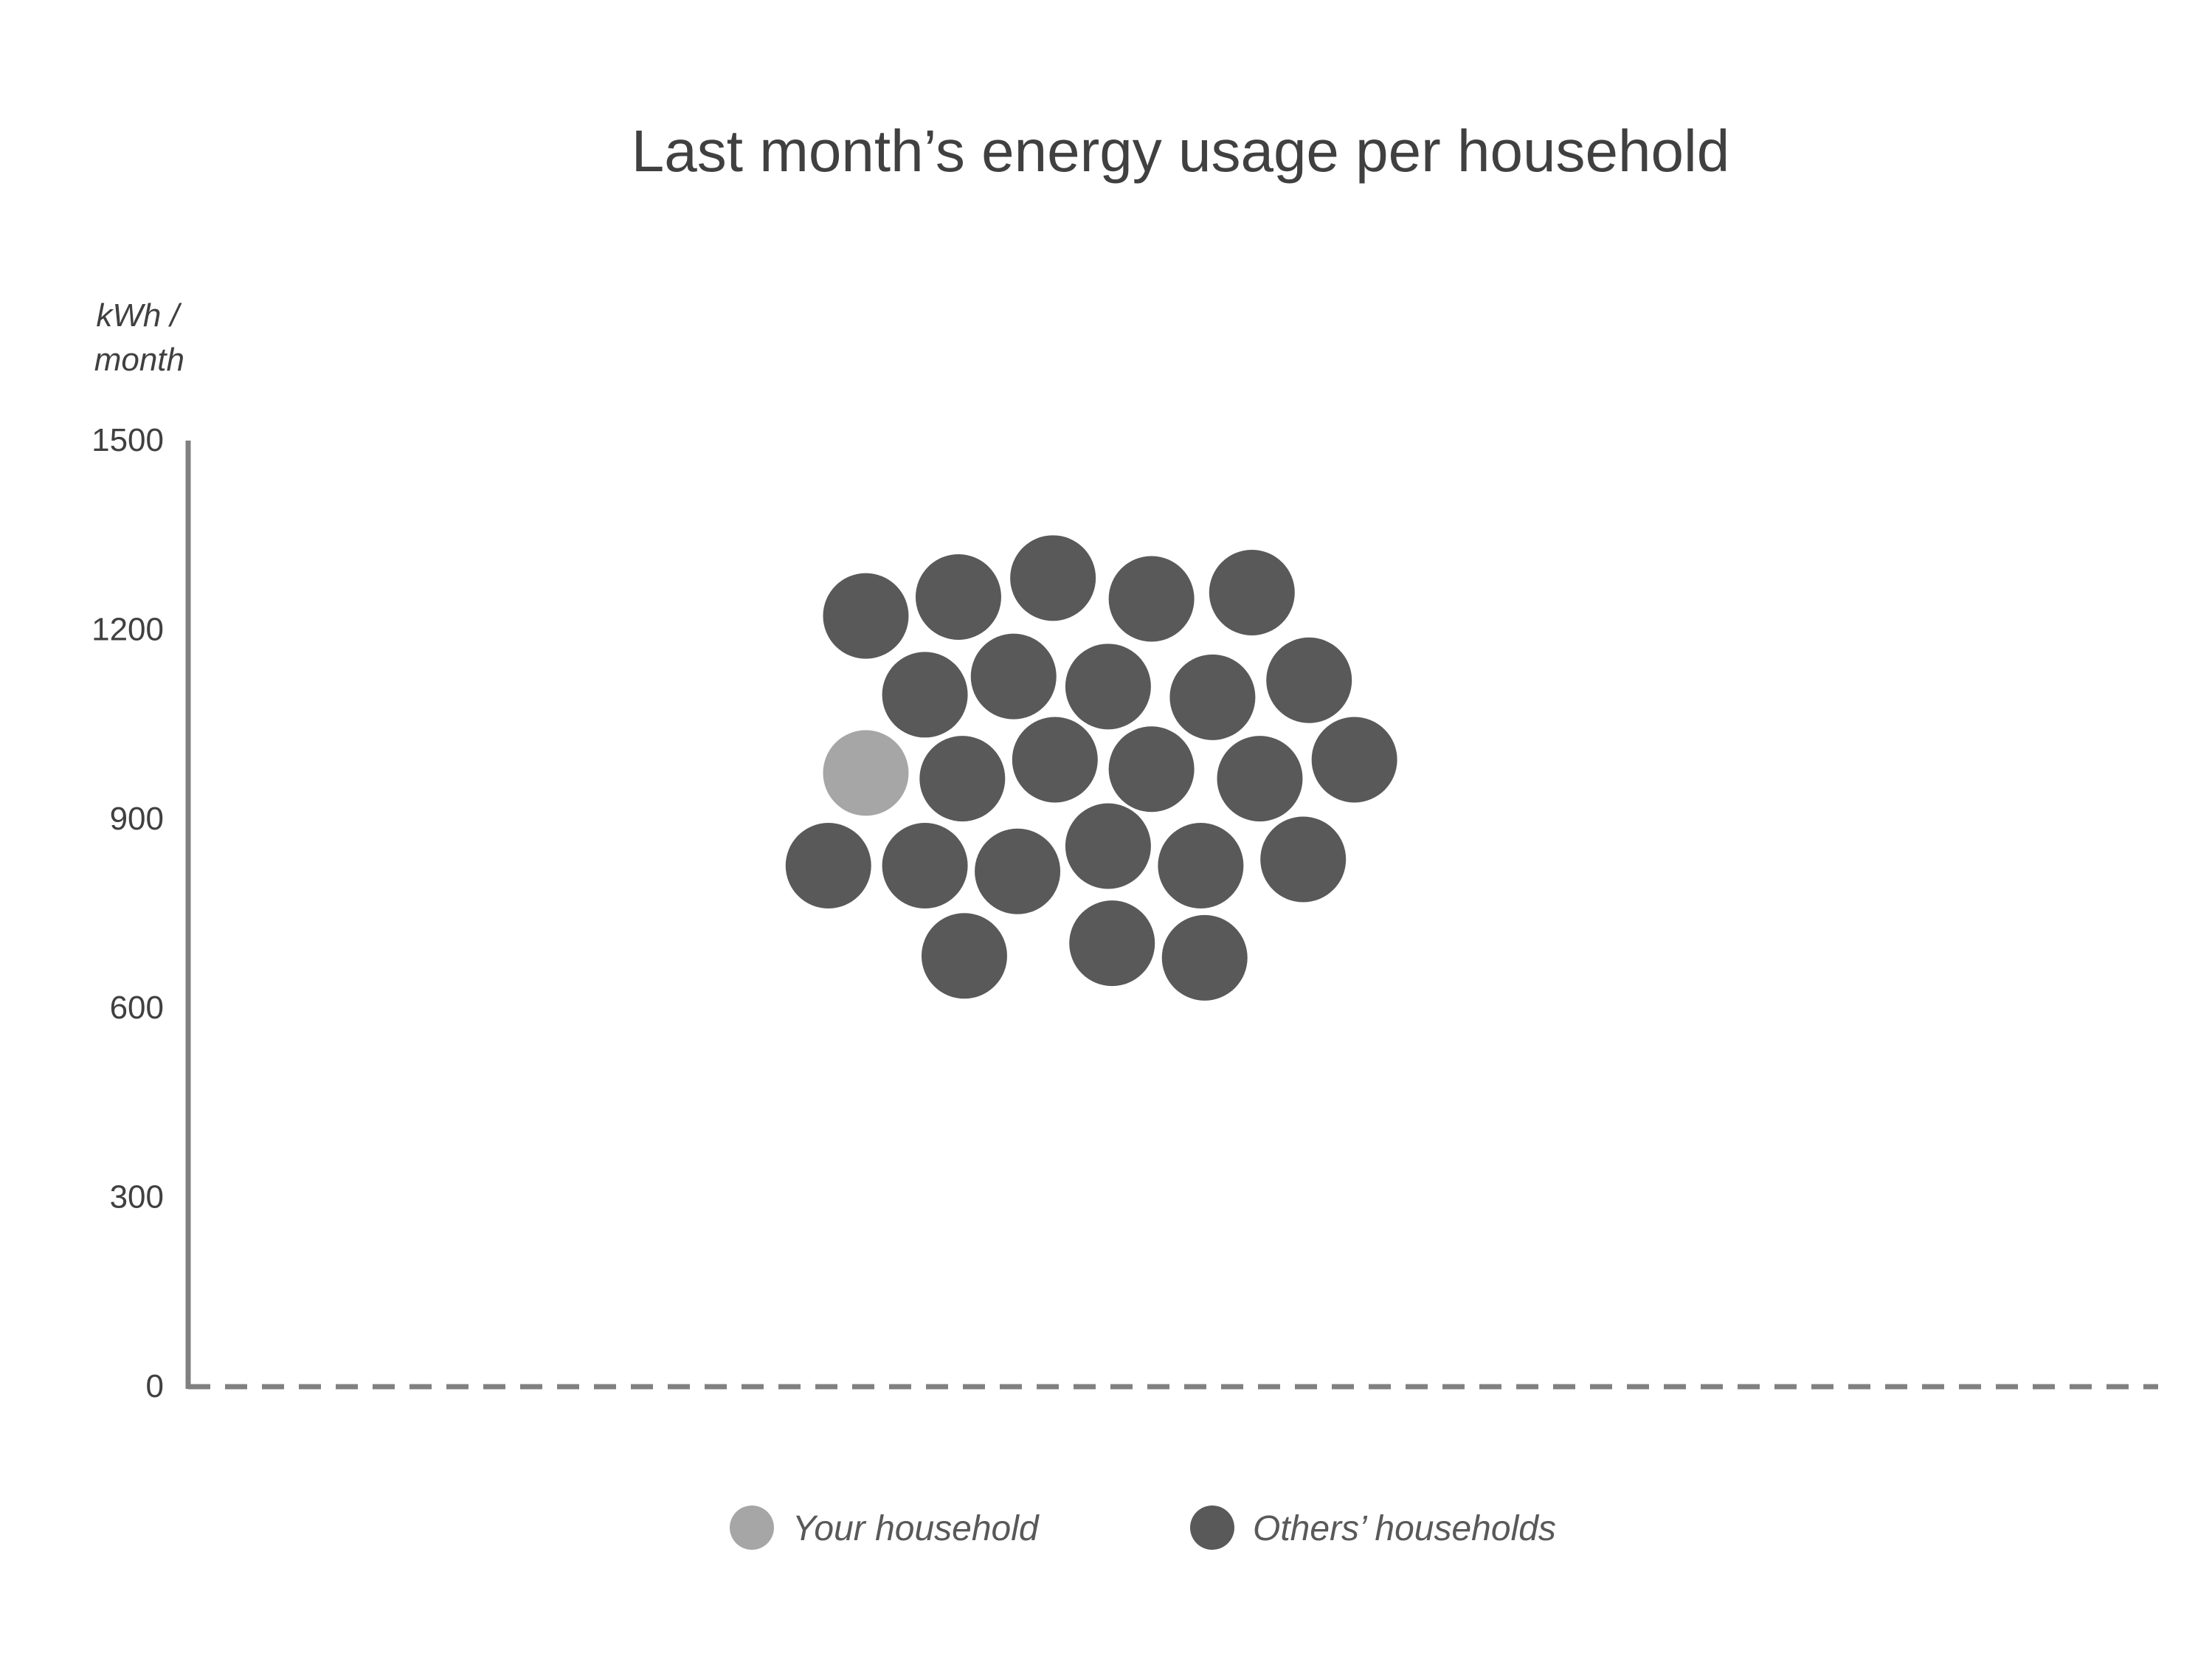 Image resolution: width=2212 pixels, height=1659 pixels. What do you see at coordinates (128, 629) in the screenshot?
I see `y-tick-label: 1200` at bounding box center [128, 629].